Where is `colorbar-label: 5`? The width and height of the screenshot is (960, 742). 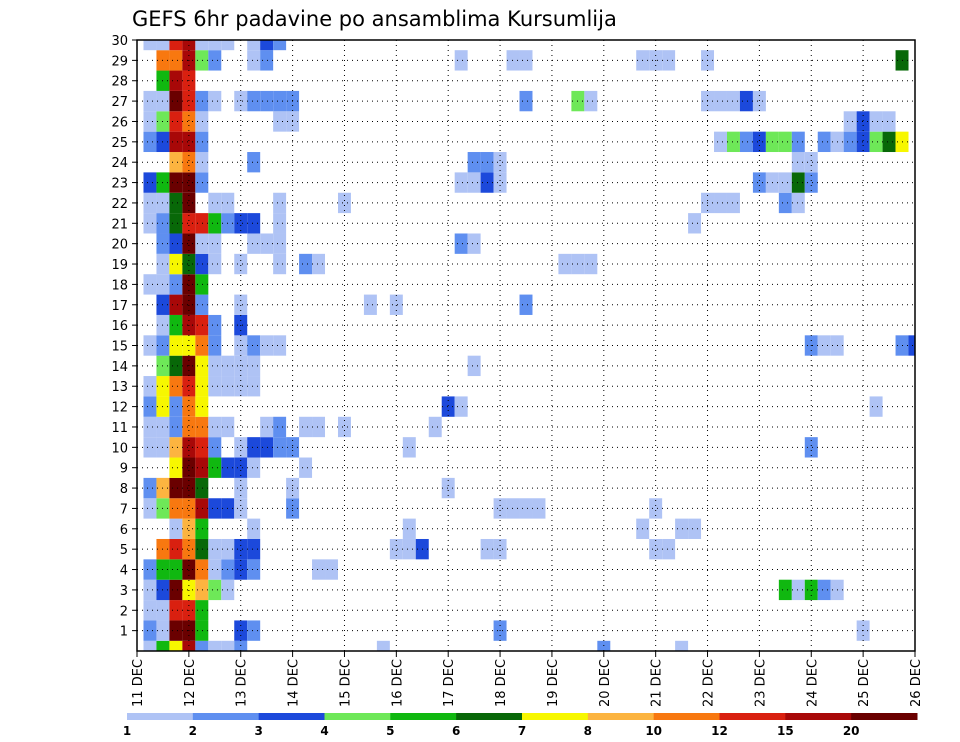 colorbar-label: 5 is located at coordinates (390, 731).